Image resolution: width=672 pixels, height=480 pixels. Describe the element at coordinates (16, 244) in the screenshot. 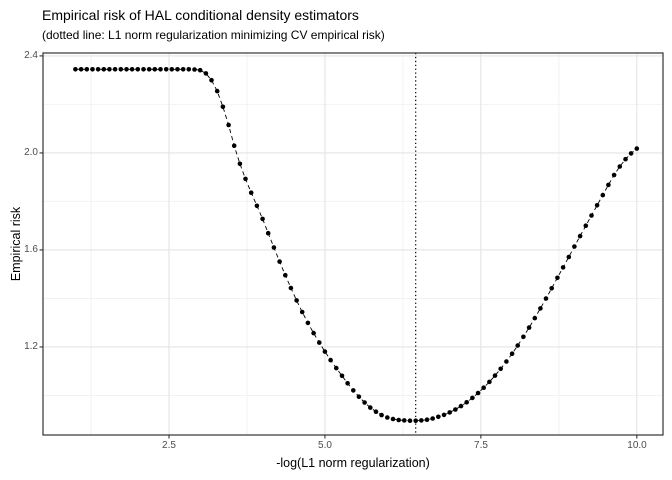

I see `y-axis-title: Empirical risk` at that location.